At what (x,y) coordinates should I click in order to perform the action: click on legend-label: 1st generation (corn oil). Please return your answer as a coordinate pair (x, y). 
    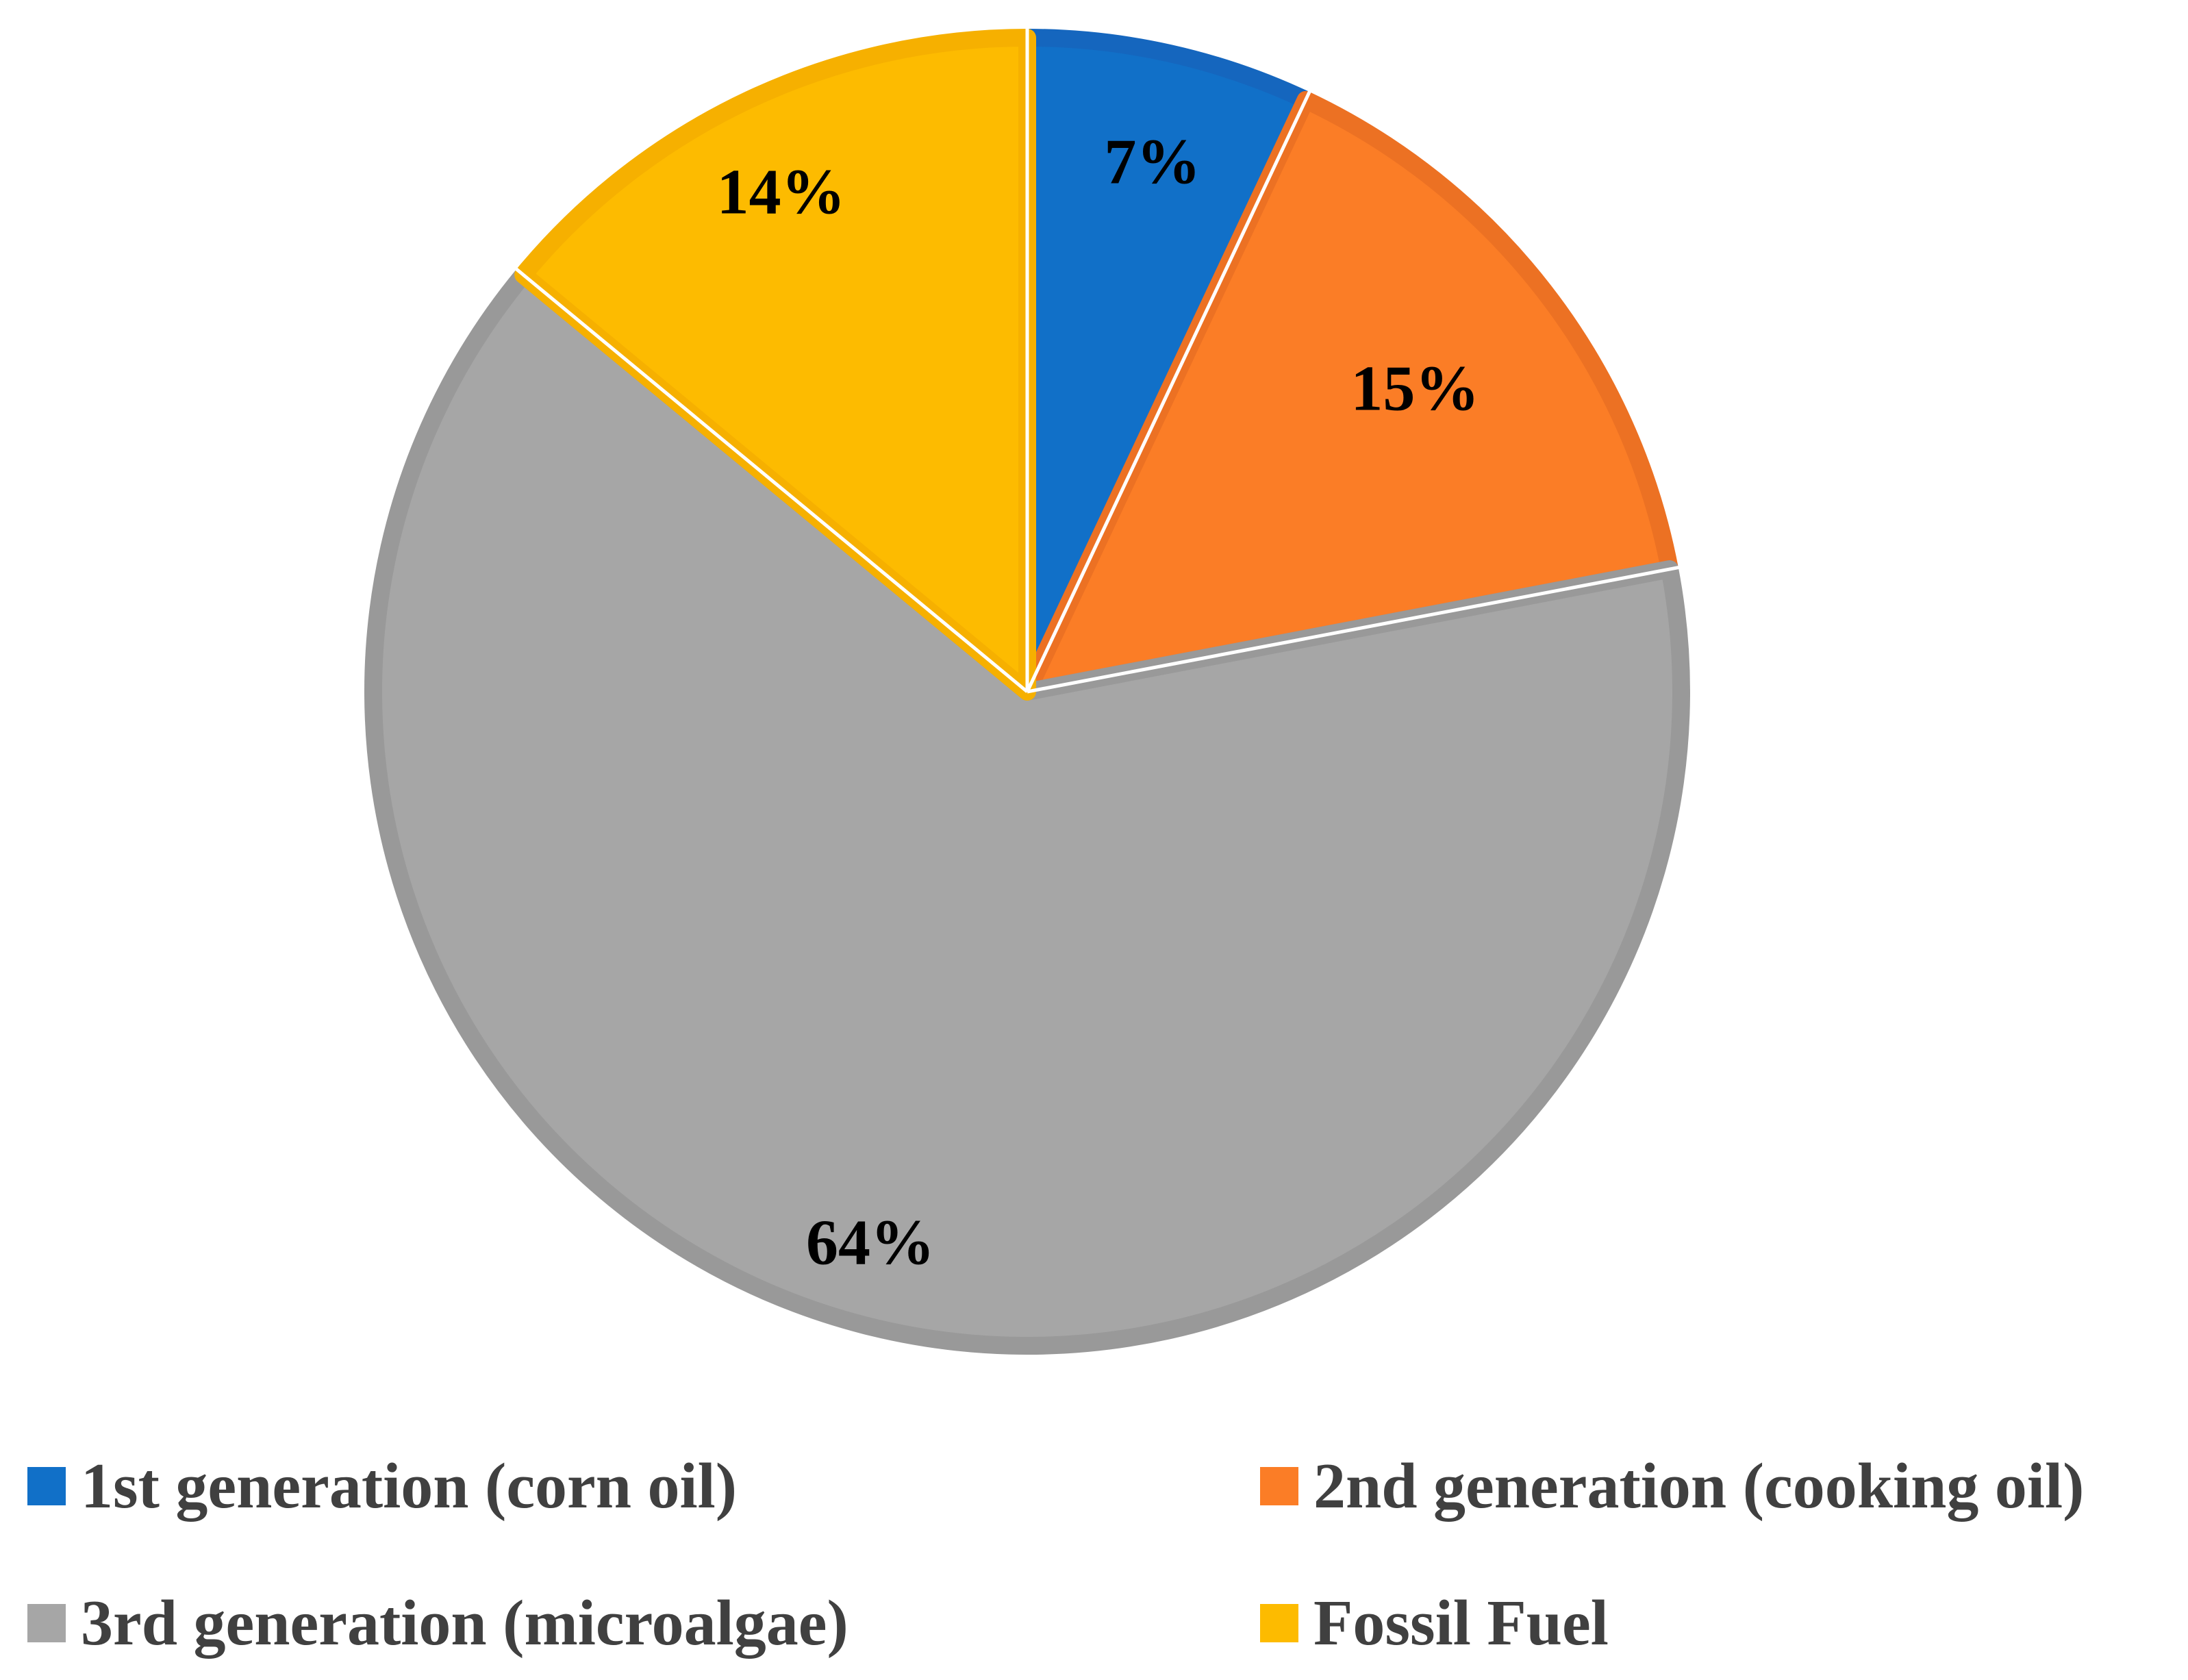
    Looking at the image, I should click on (410, 1486).